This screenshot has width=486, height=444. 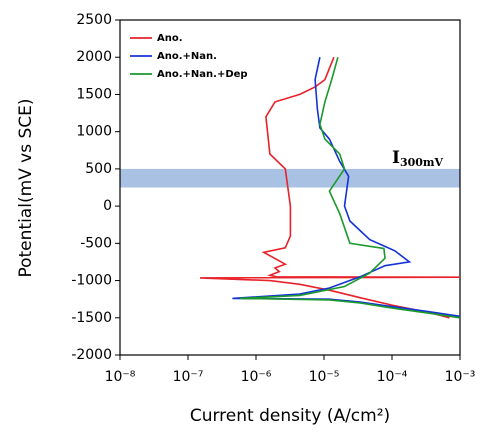 I want to click on x-tick-label: 10⁻⁷, so click(x=188, y=377).